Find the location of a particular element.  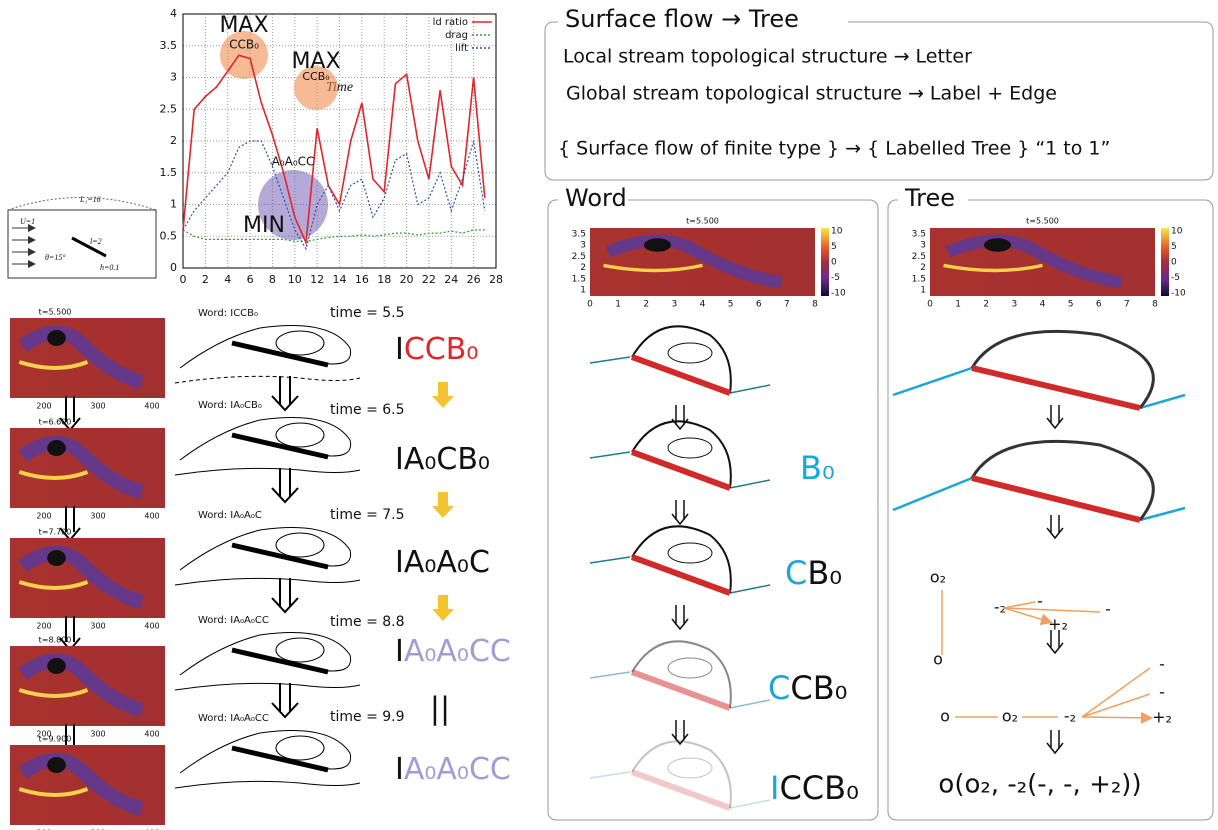

tree-result: o(o₂, -₂(-, -, +₂)) is located at coordinates (1039, 785).